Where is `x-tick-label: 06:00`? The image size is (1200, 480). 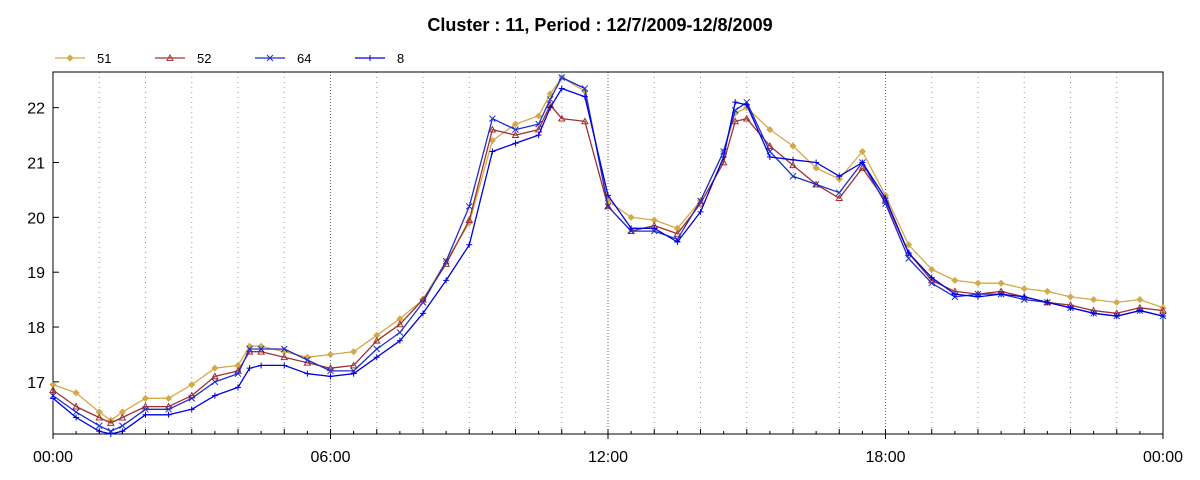 x-tick-label: 06:00 is located at coordinates (330, 457).